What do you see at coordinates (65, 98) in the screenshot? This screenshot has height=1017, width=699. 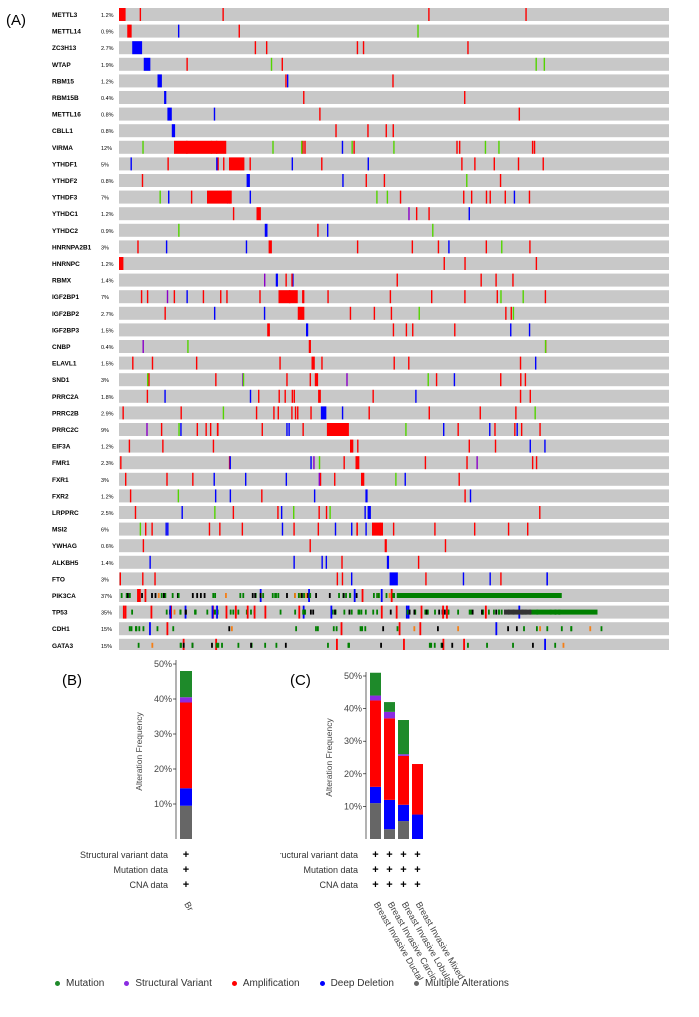 I see `gene-label: RBM15B` at bounding box center [65, 98].